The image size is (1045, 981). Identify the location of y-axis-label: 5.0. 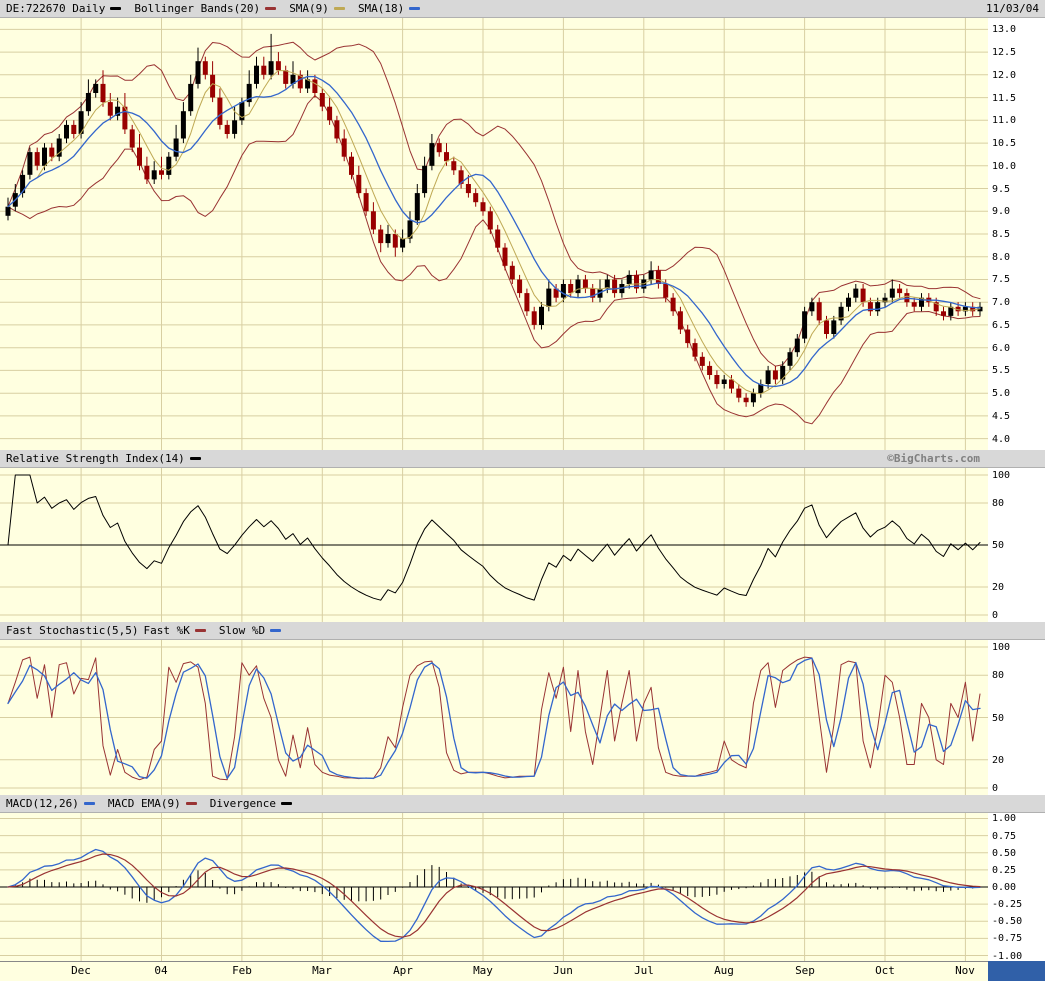
(1001, 393).